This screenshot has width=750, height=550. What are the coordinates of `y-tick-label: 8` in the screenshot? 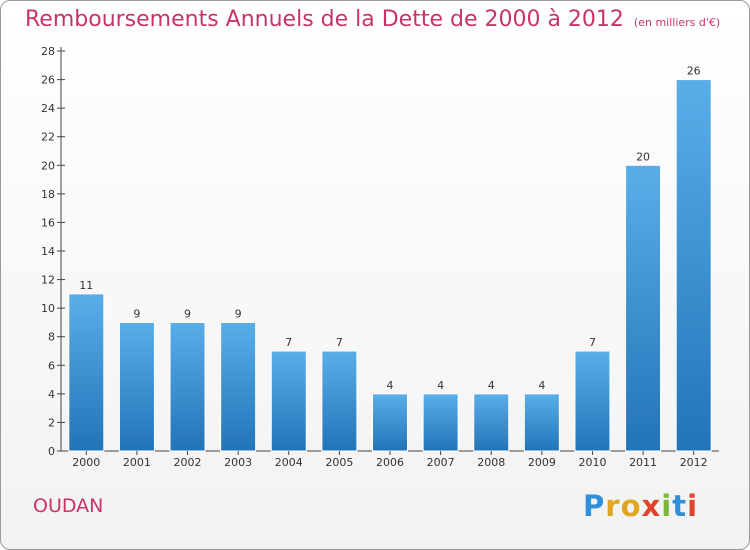 It's located at (51, 337).